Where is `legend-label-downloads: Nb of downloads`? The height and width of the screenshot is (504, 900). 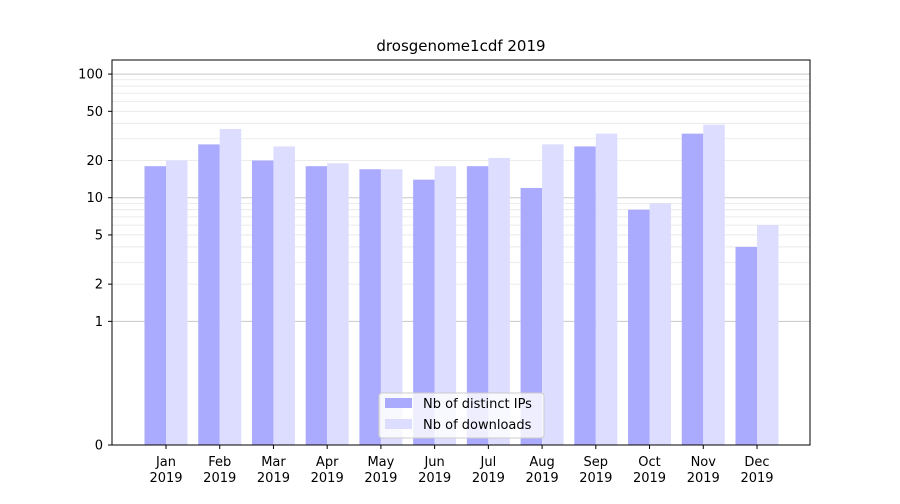 legend-label-downloads: Nb of downloads is located at coordinates (477, 425).